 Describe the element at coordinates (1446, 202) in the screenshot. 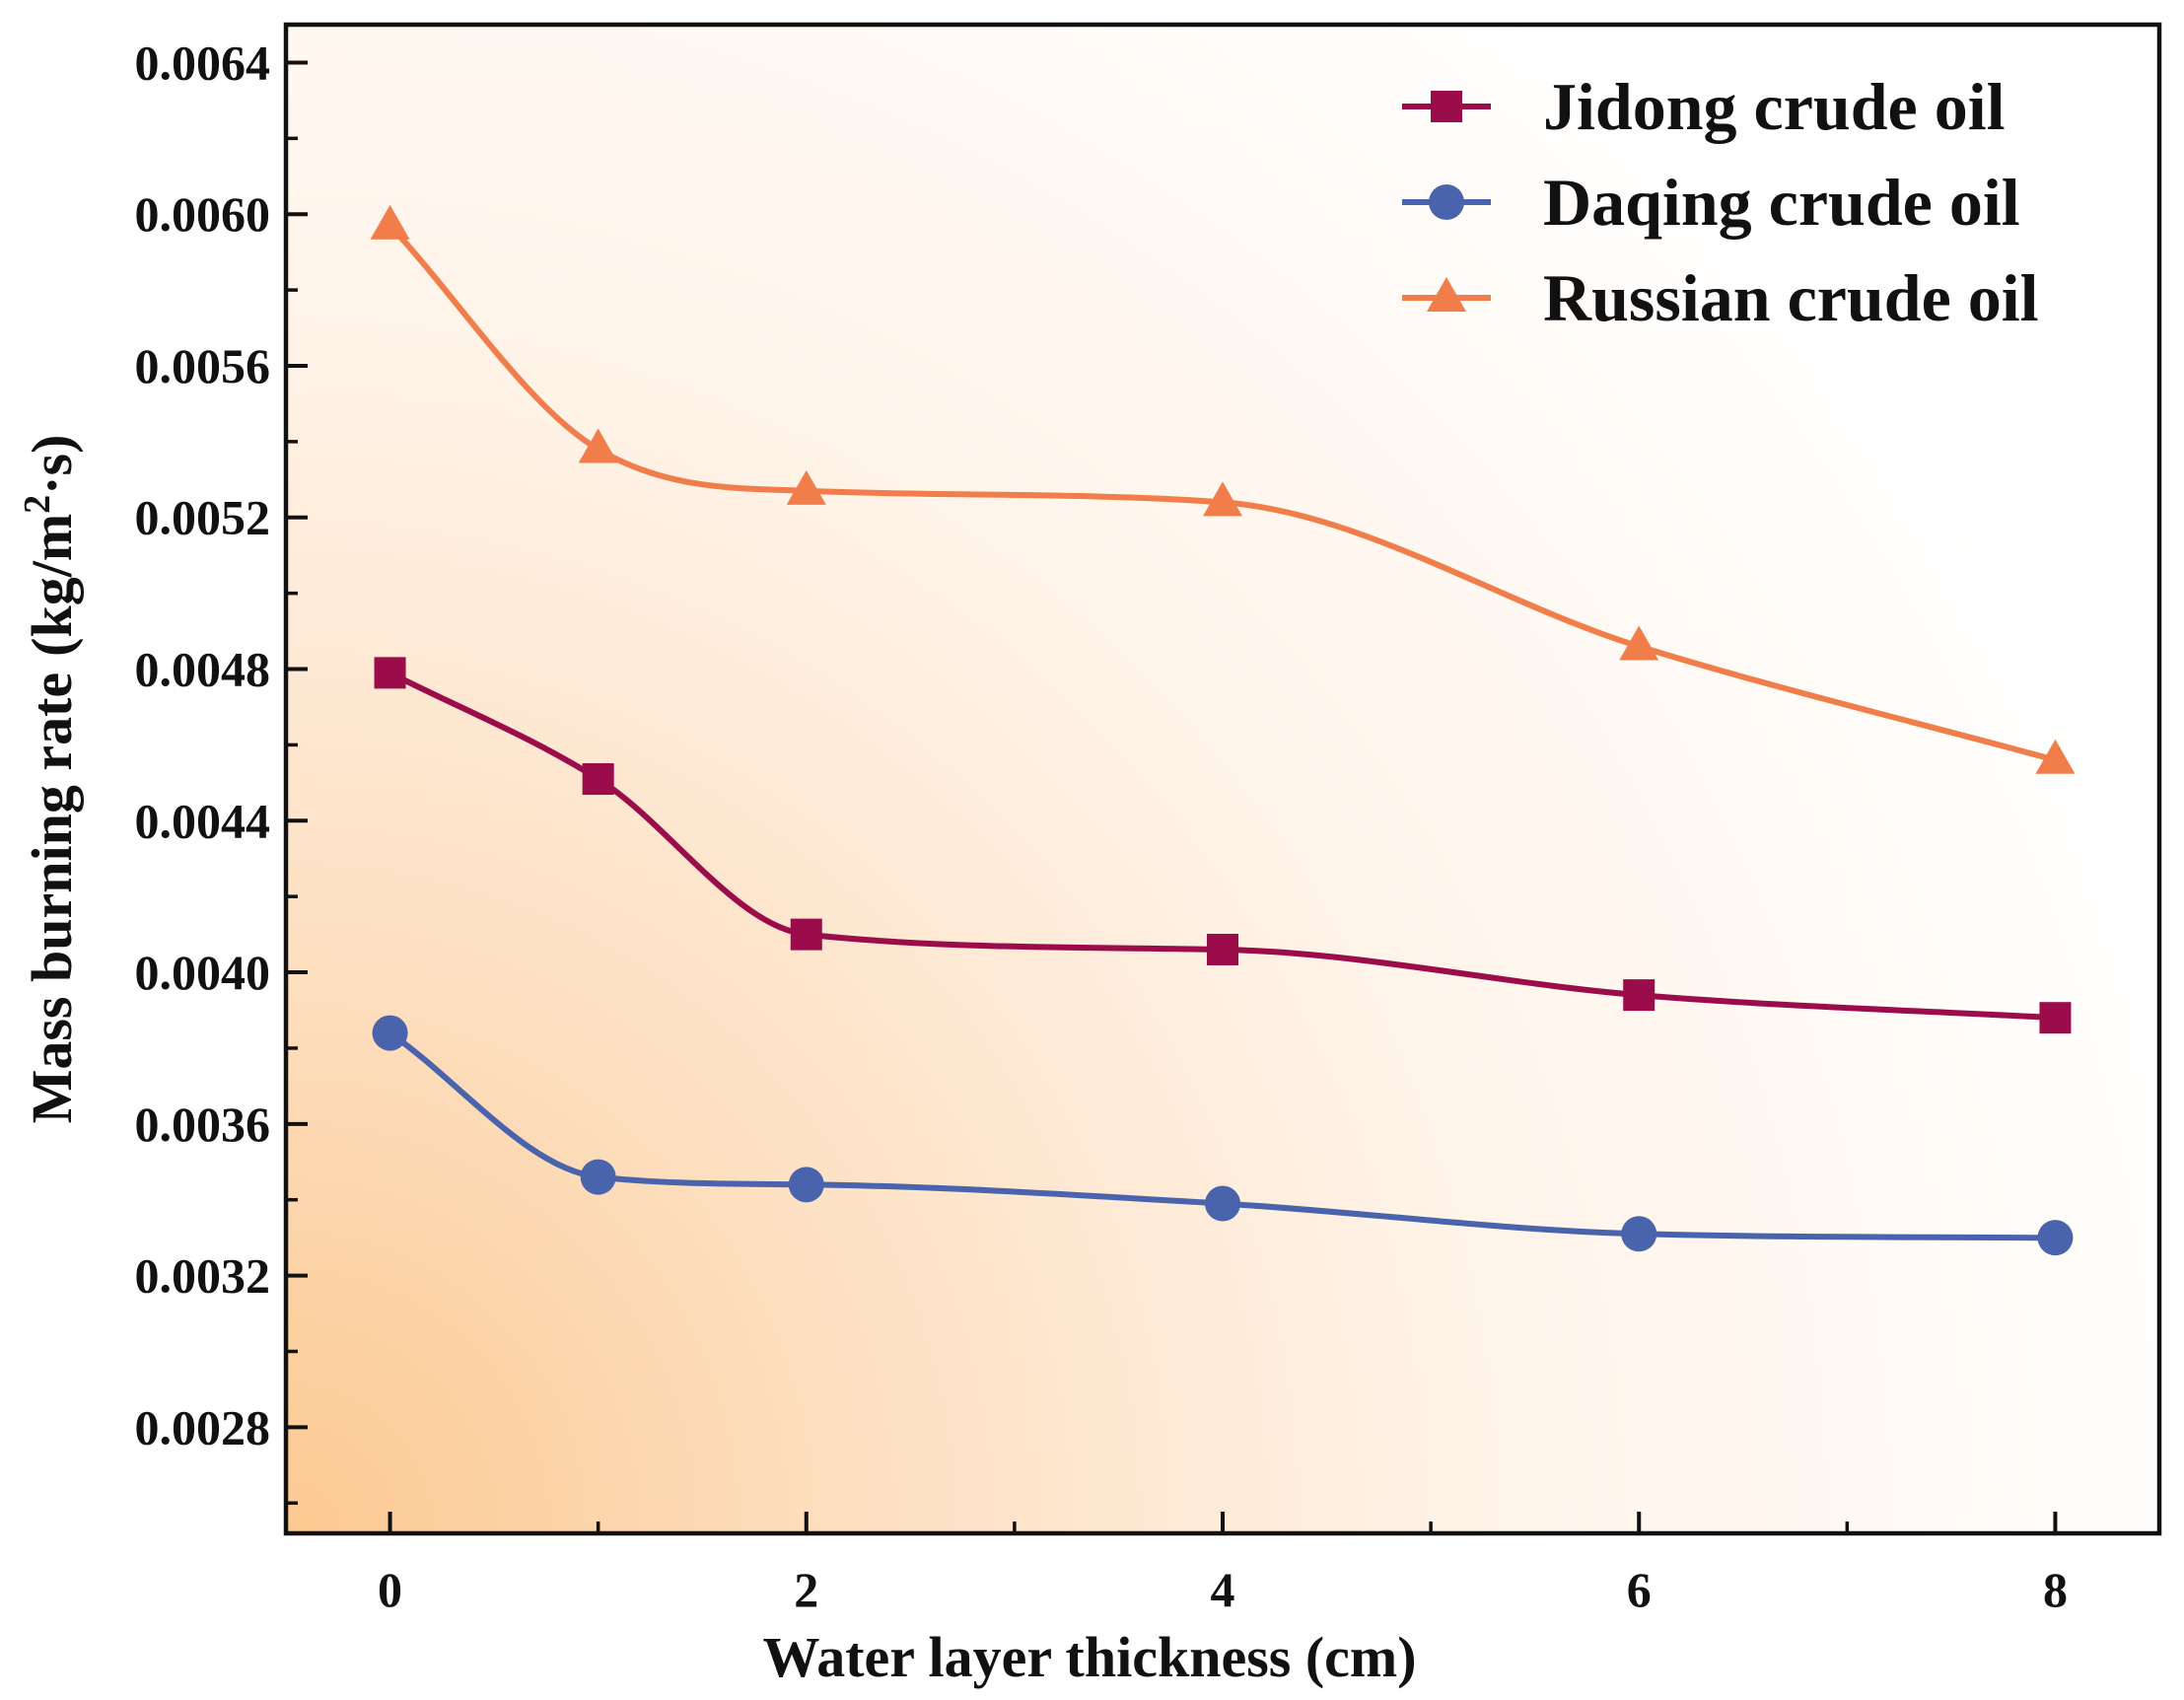

I see `legend-marker-daqing` at that location.